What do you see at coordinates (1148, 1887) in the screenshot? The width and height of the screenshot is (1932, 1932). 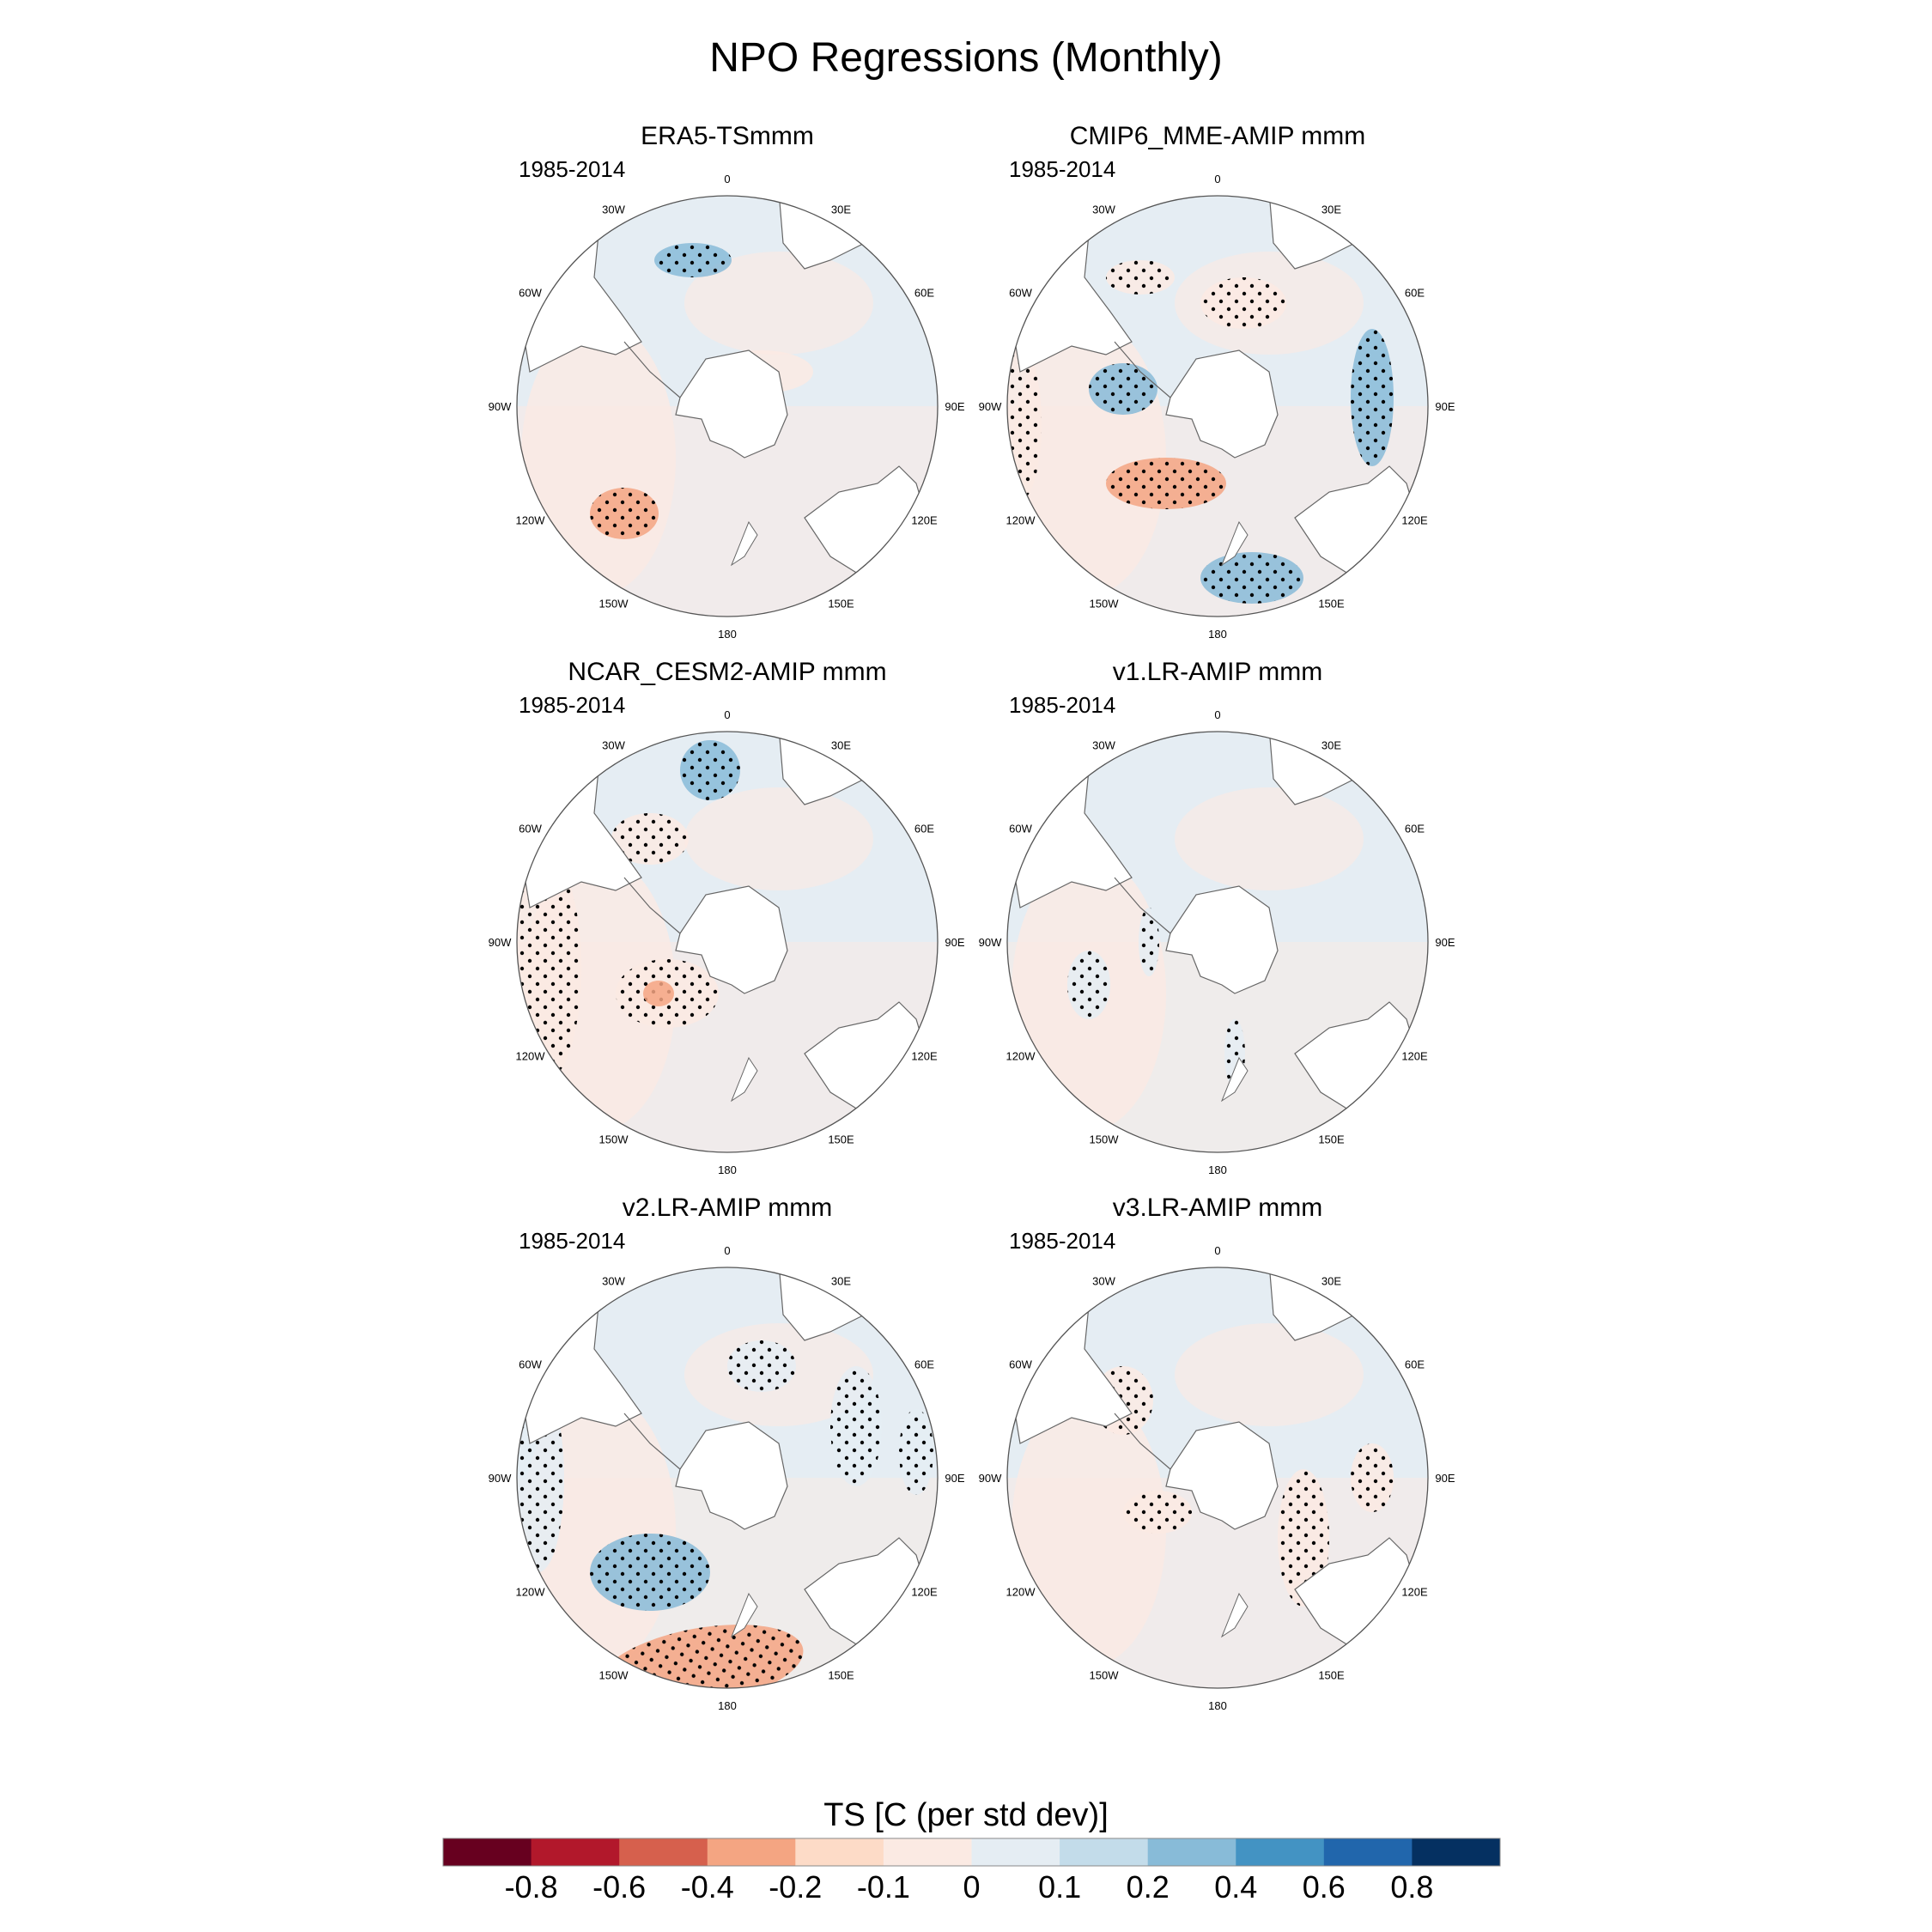 I see `colorbar-tick-label: 0.2` at bounding box center [1148, 1887].